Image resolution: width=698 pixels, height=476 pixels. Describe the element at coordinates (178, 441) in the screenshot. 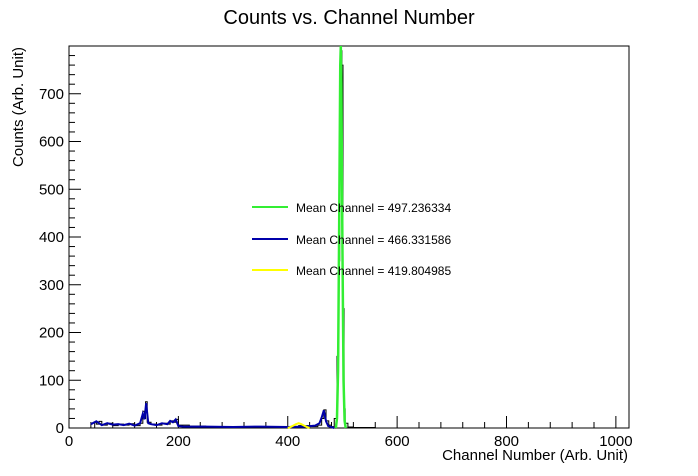

I see `x-tick-label: 200` at that location.